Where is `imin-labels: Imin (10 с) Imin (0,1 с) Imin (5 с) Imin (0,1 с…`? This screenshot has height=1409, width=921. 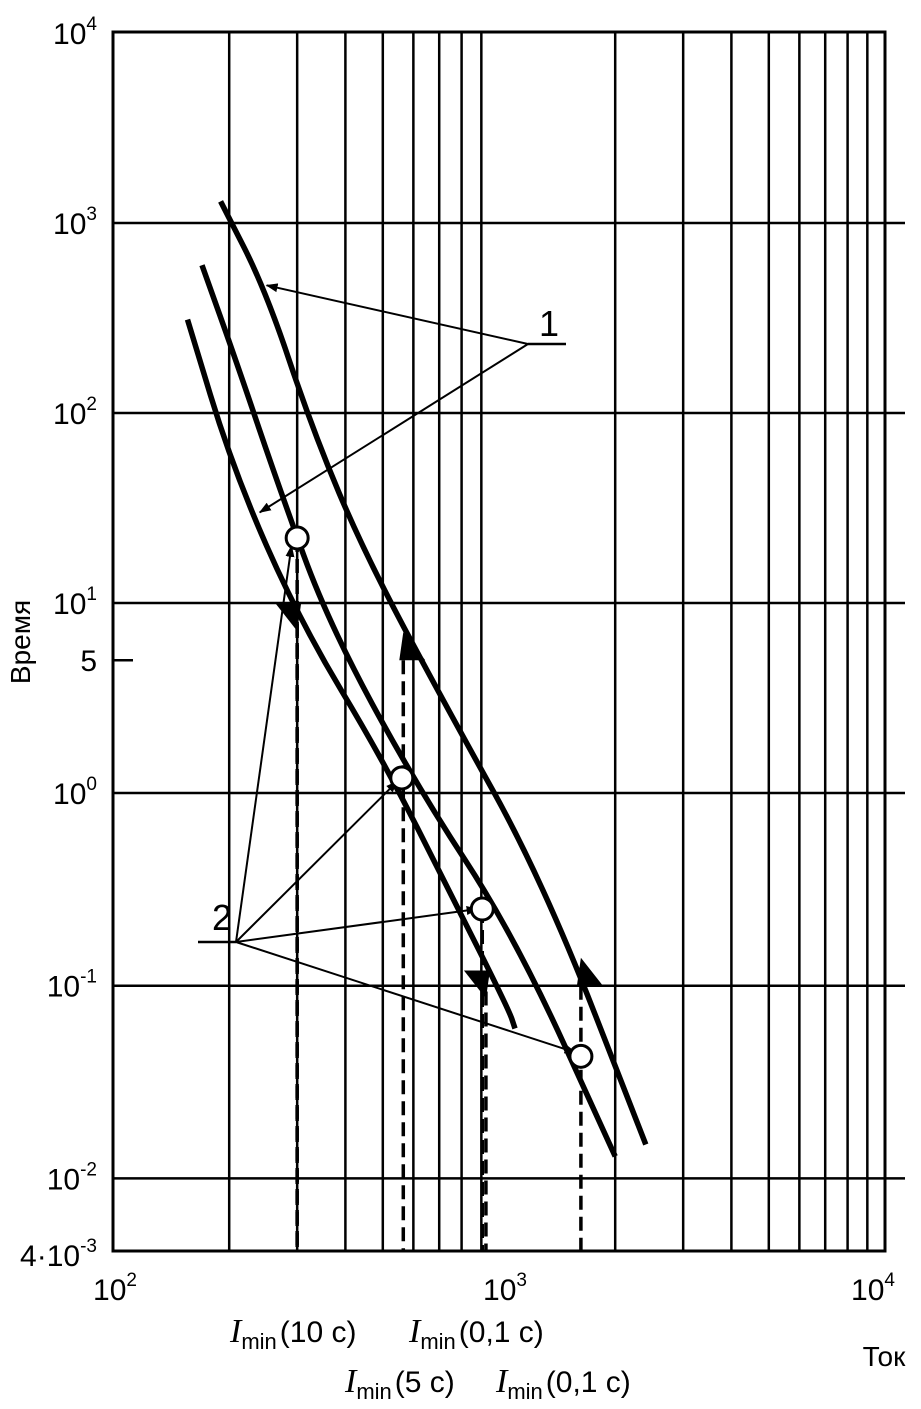
imin-labels: Imin (10 с) Imin (0,1 с) Imin (5 с) Imin (0,1 с… is located at coordinates (430, 1358).